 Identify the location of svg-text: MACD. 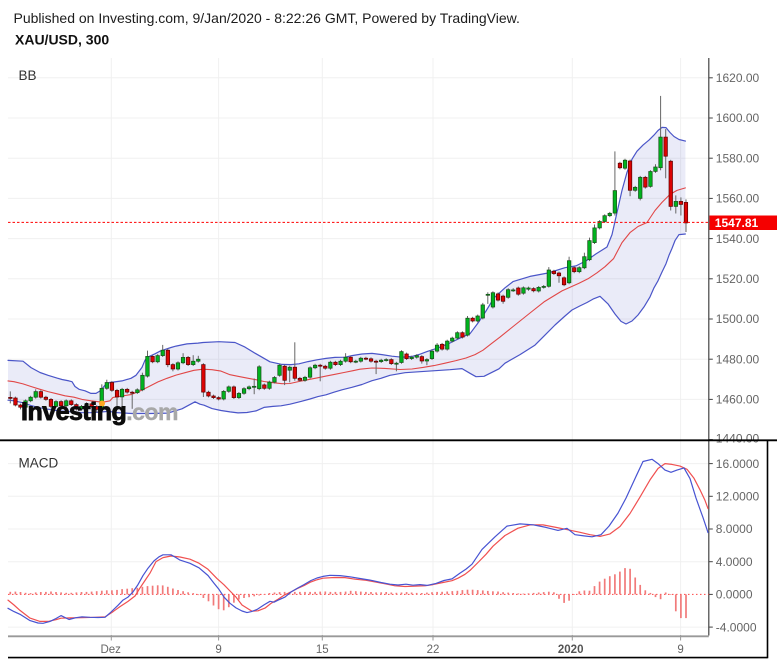
(39, 463).